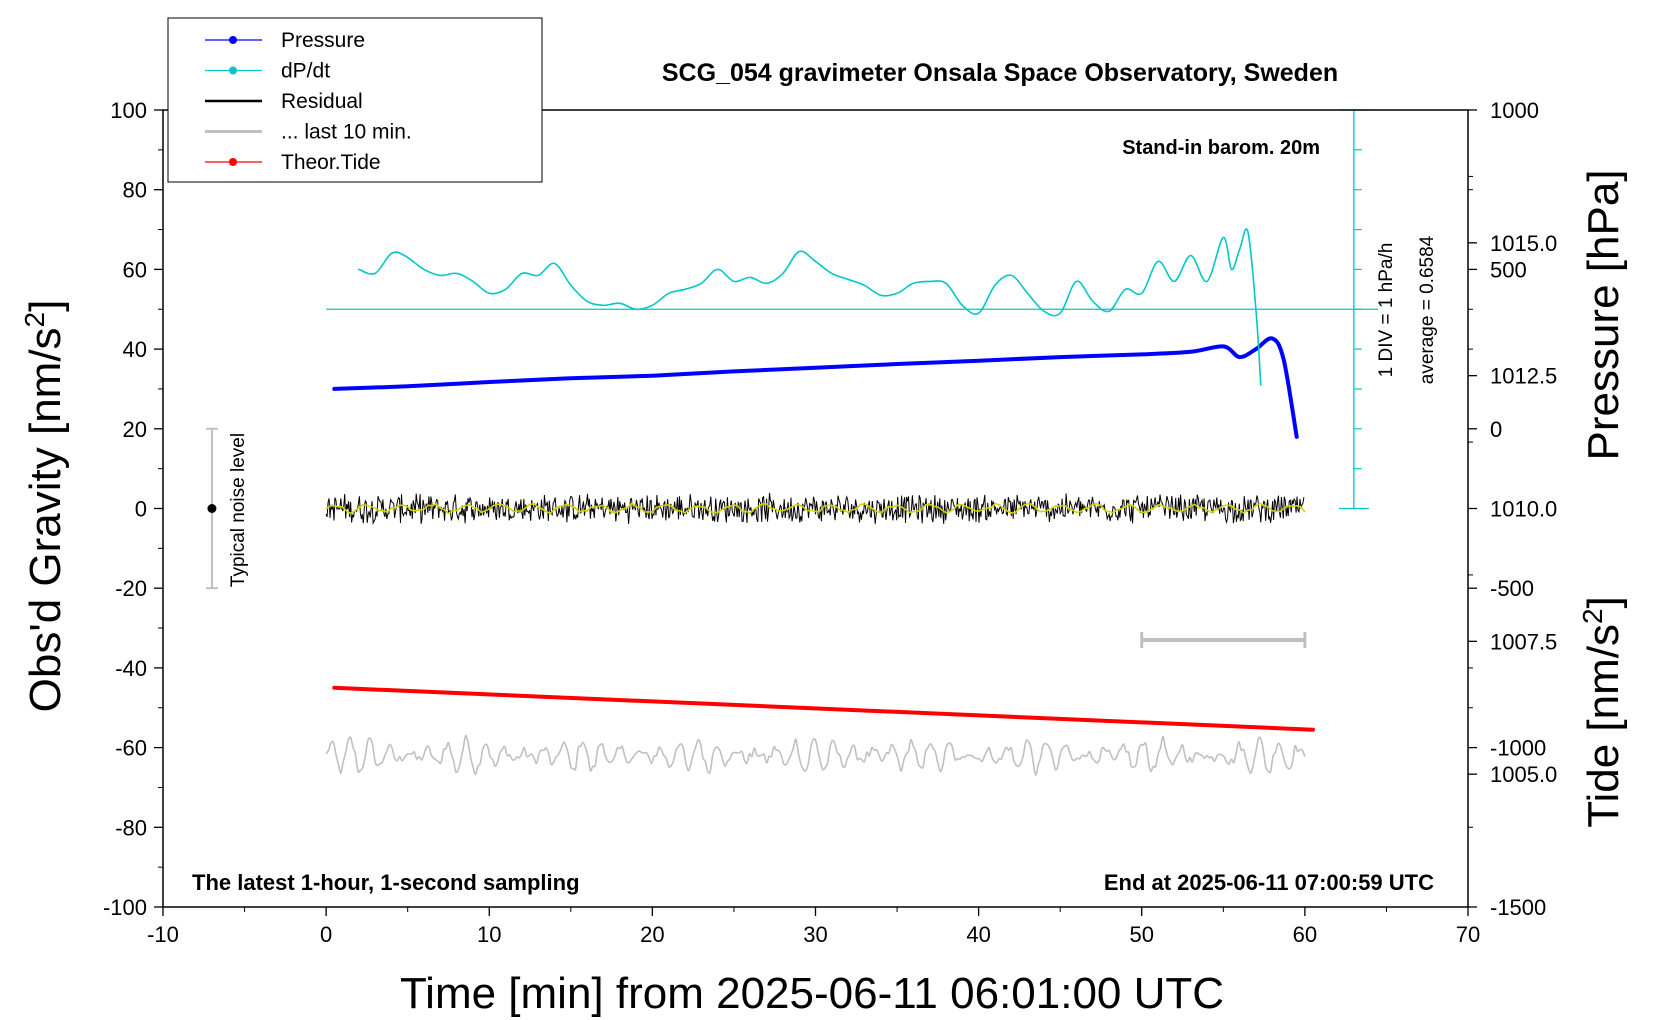  What do you see at coordinates (1468, 934) in the screenshot?
I see `x-tick-label: 70` at bounding box center [1468, 934].